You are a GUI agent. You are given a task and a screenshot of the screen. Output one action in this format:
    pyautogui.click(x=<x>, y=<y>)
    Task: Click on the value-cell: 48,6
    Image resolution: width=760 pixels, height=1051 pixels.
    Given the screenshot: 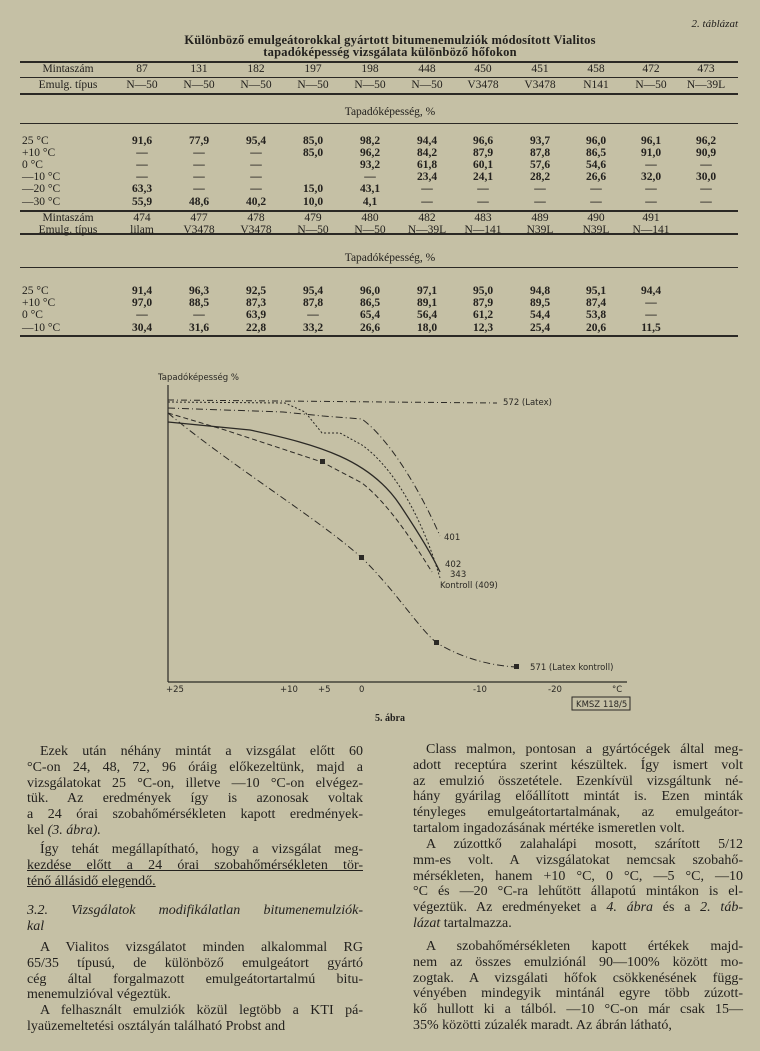 What is the action you would take?
    pyautogui.click(x=199, y=202)
    